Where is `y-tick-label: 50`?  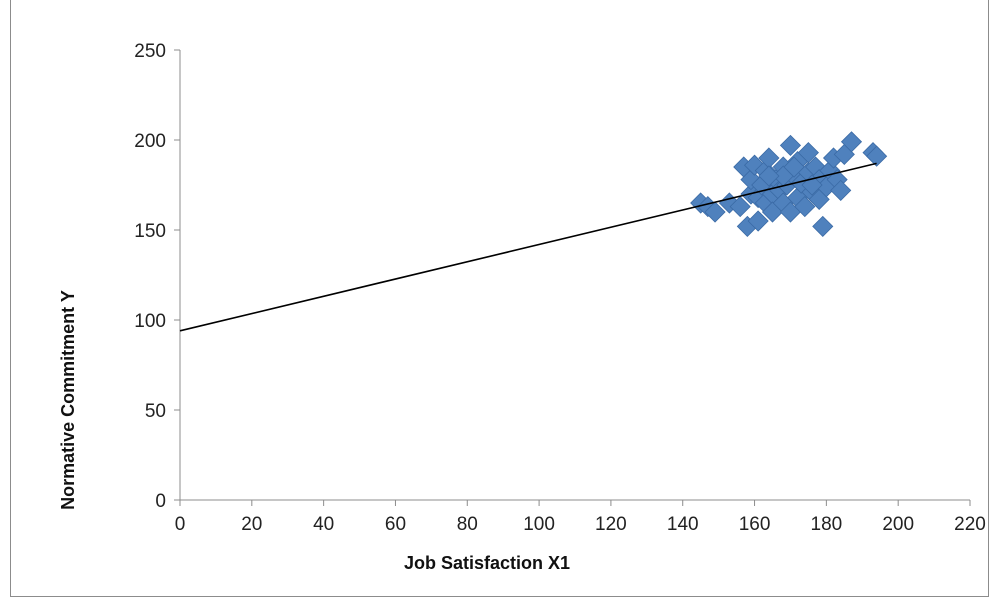 y-tick-label: 50 is located at coordinates (155, 411).